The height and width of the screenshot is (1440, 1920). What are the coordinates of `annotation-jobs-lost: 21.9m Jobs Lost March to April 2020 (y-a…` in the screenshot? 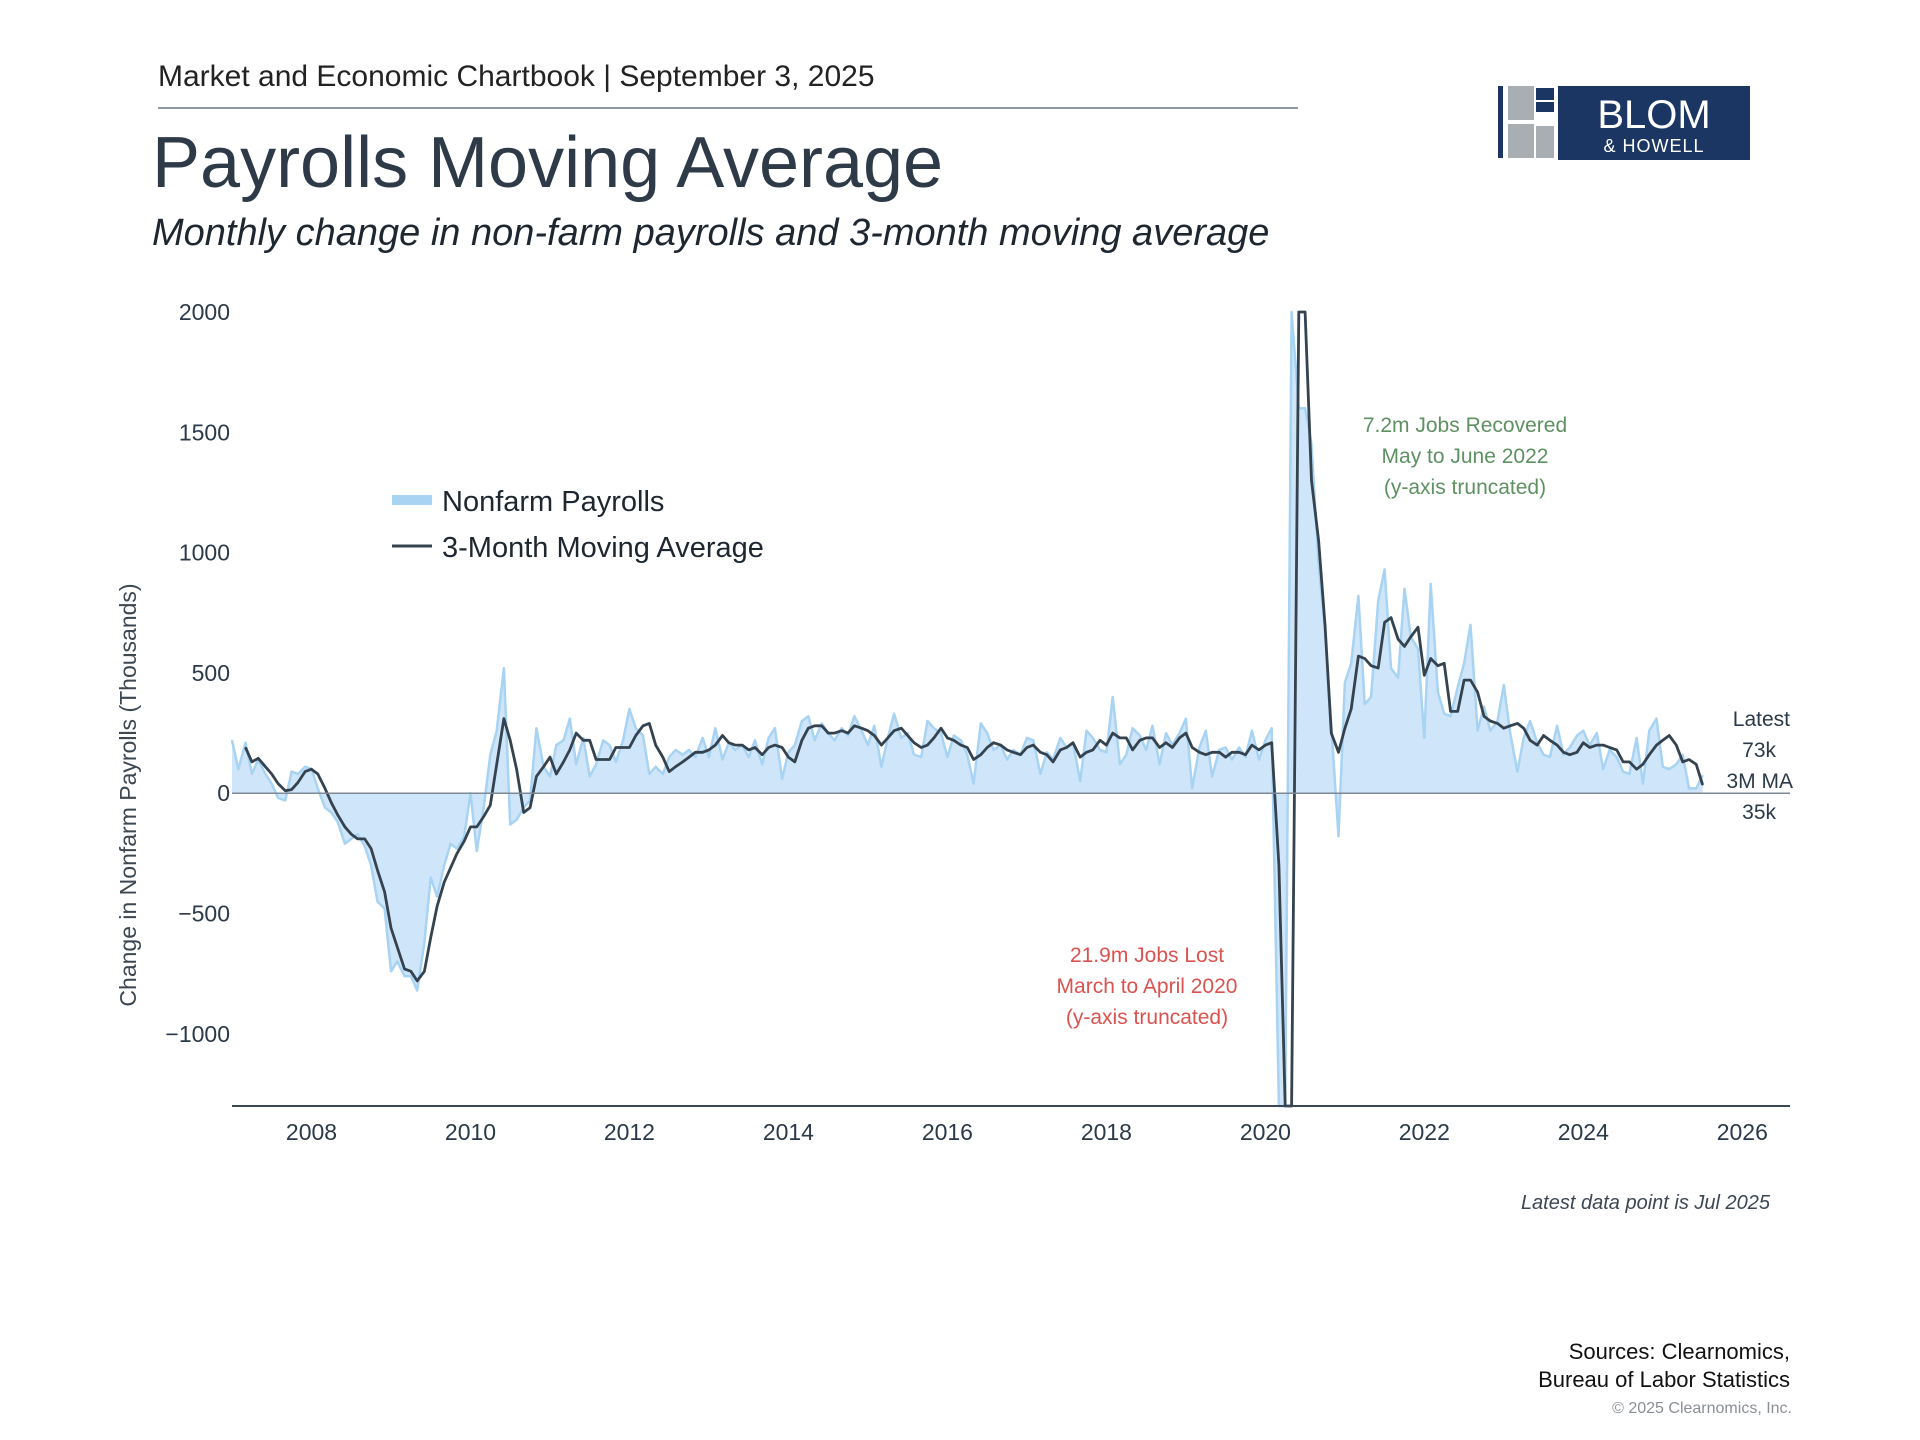 It's located at (1147, 986).